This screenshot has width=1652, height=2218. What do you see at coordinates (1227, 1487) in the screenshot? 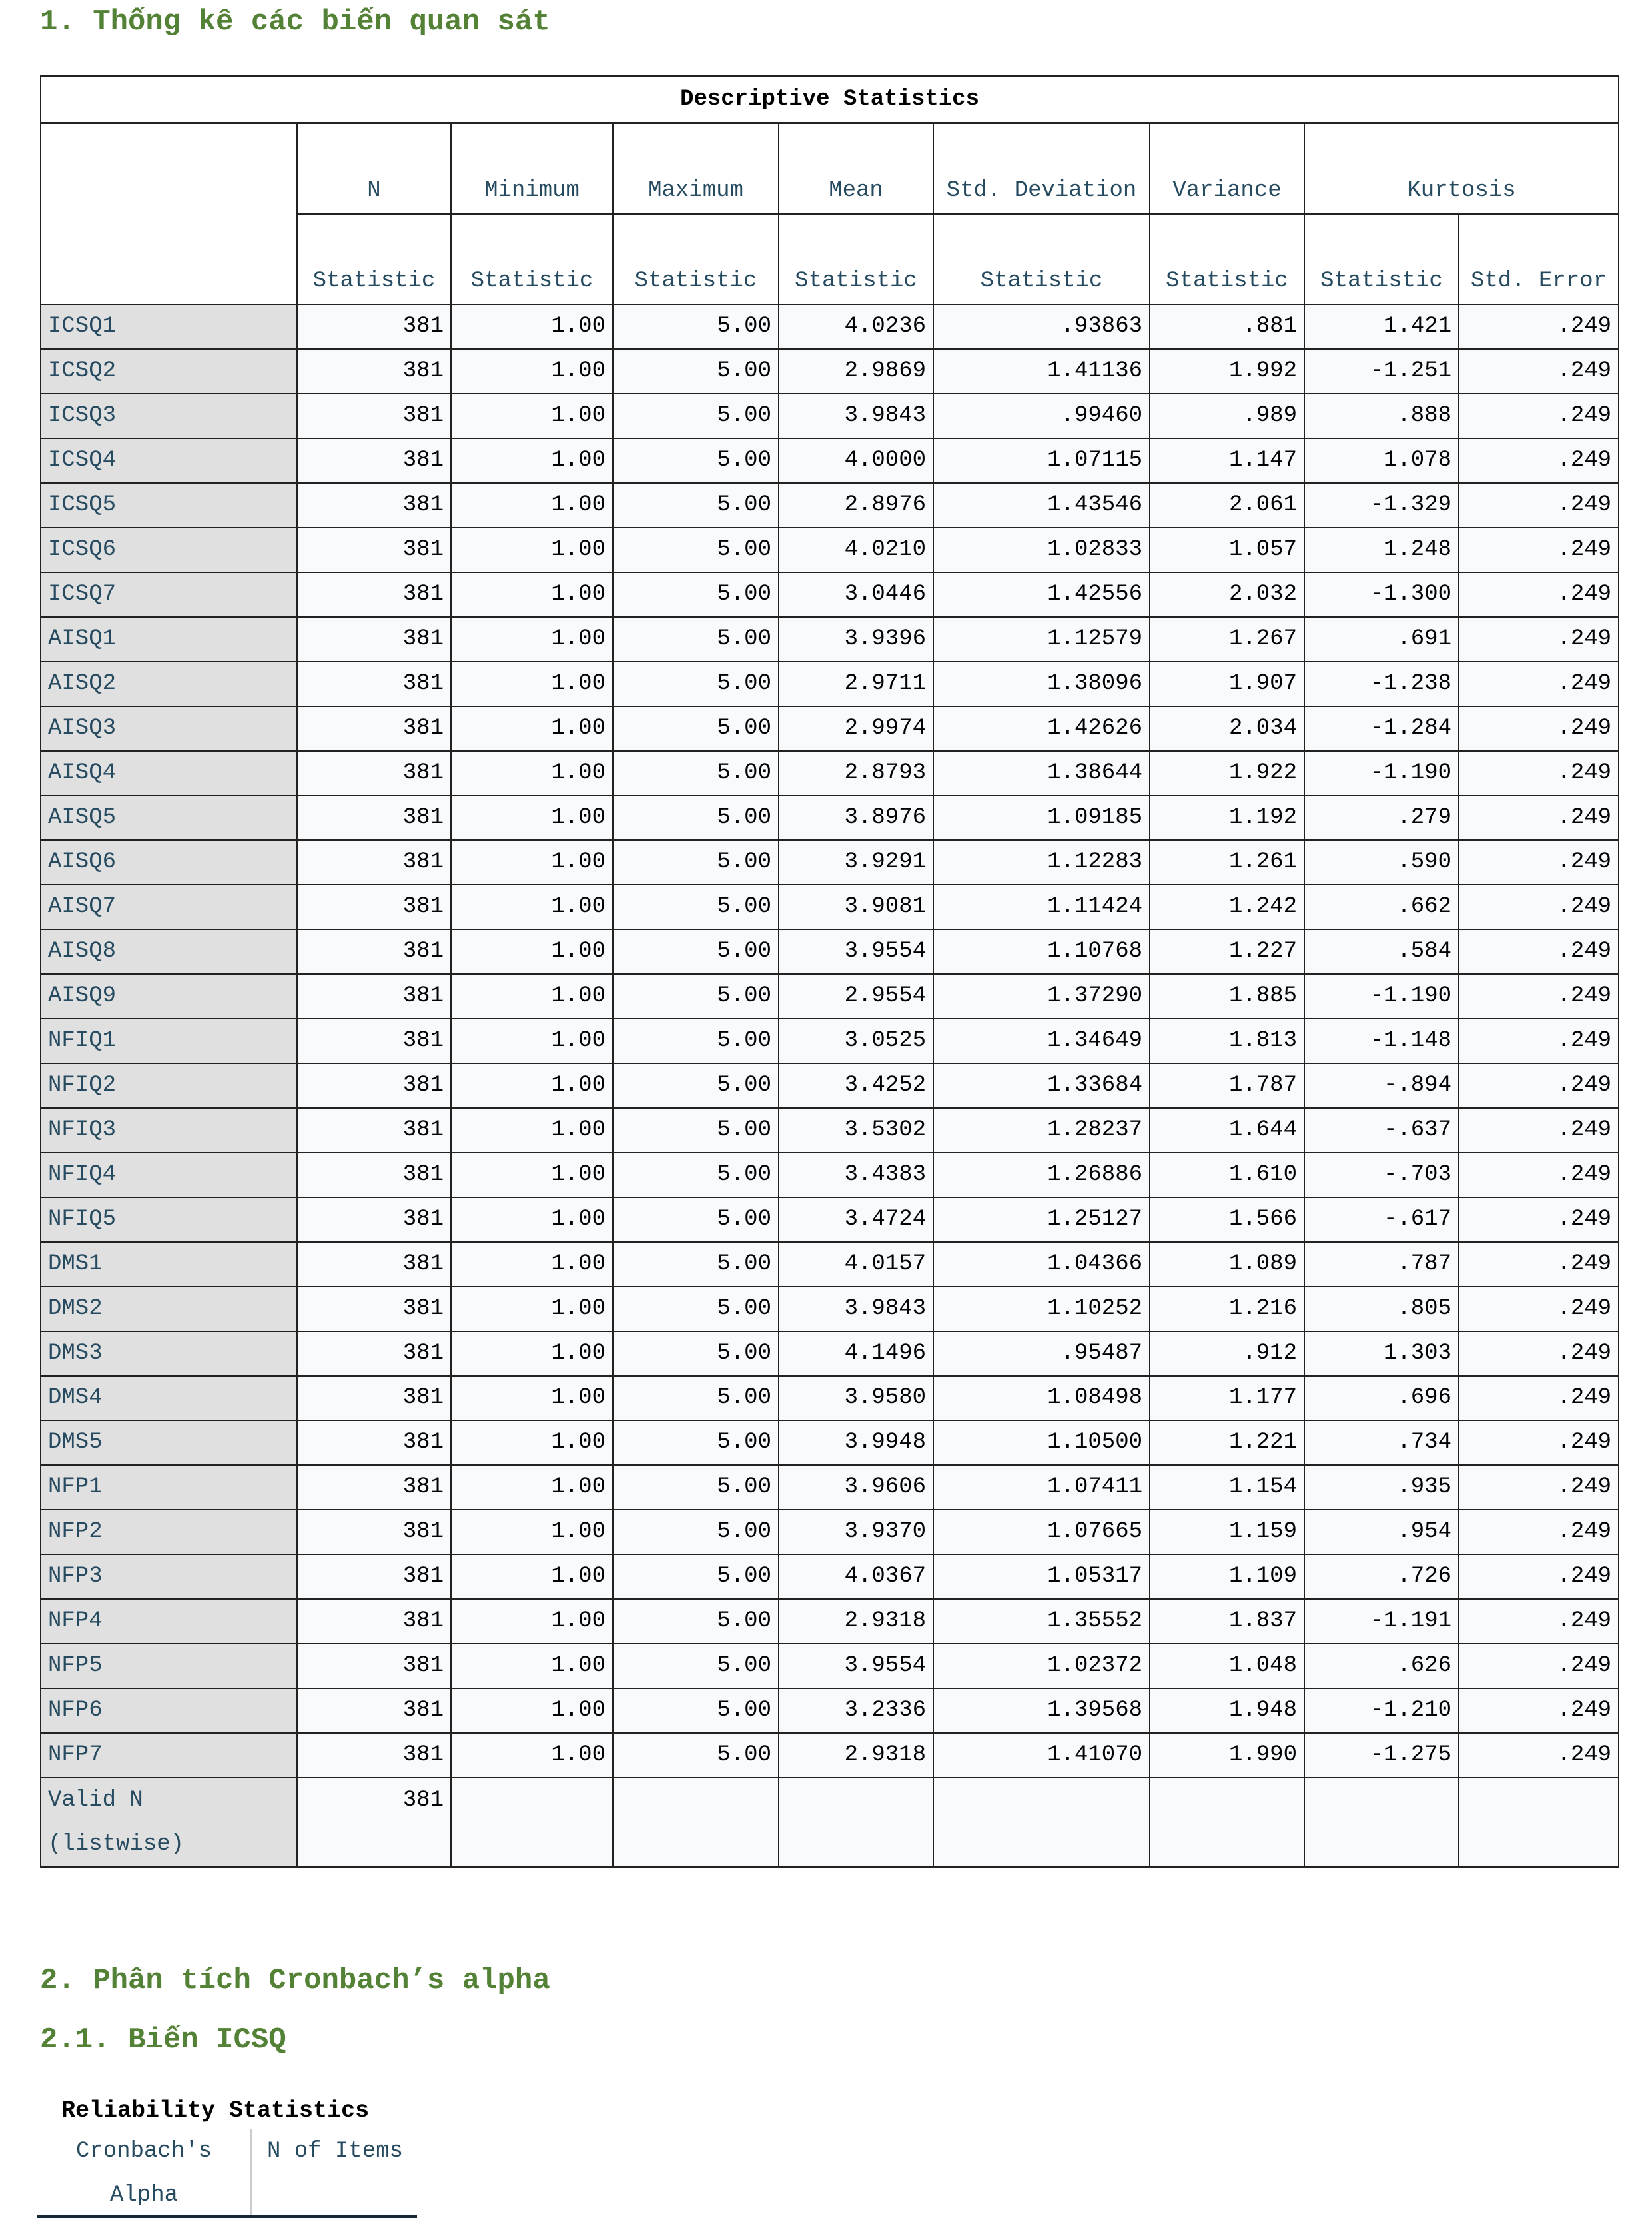
I see `table-cell: 1.154` at bounding box center [1227, 1487].